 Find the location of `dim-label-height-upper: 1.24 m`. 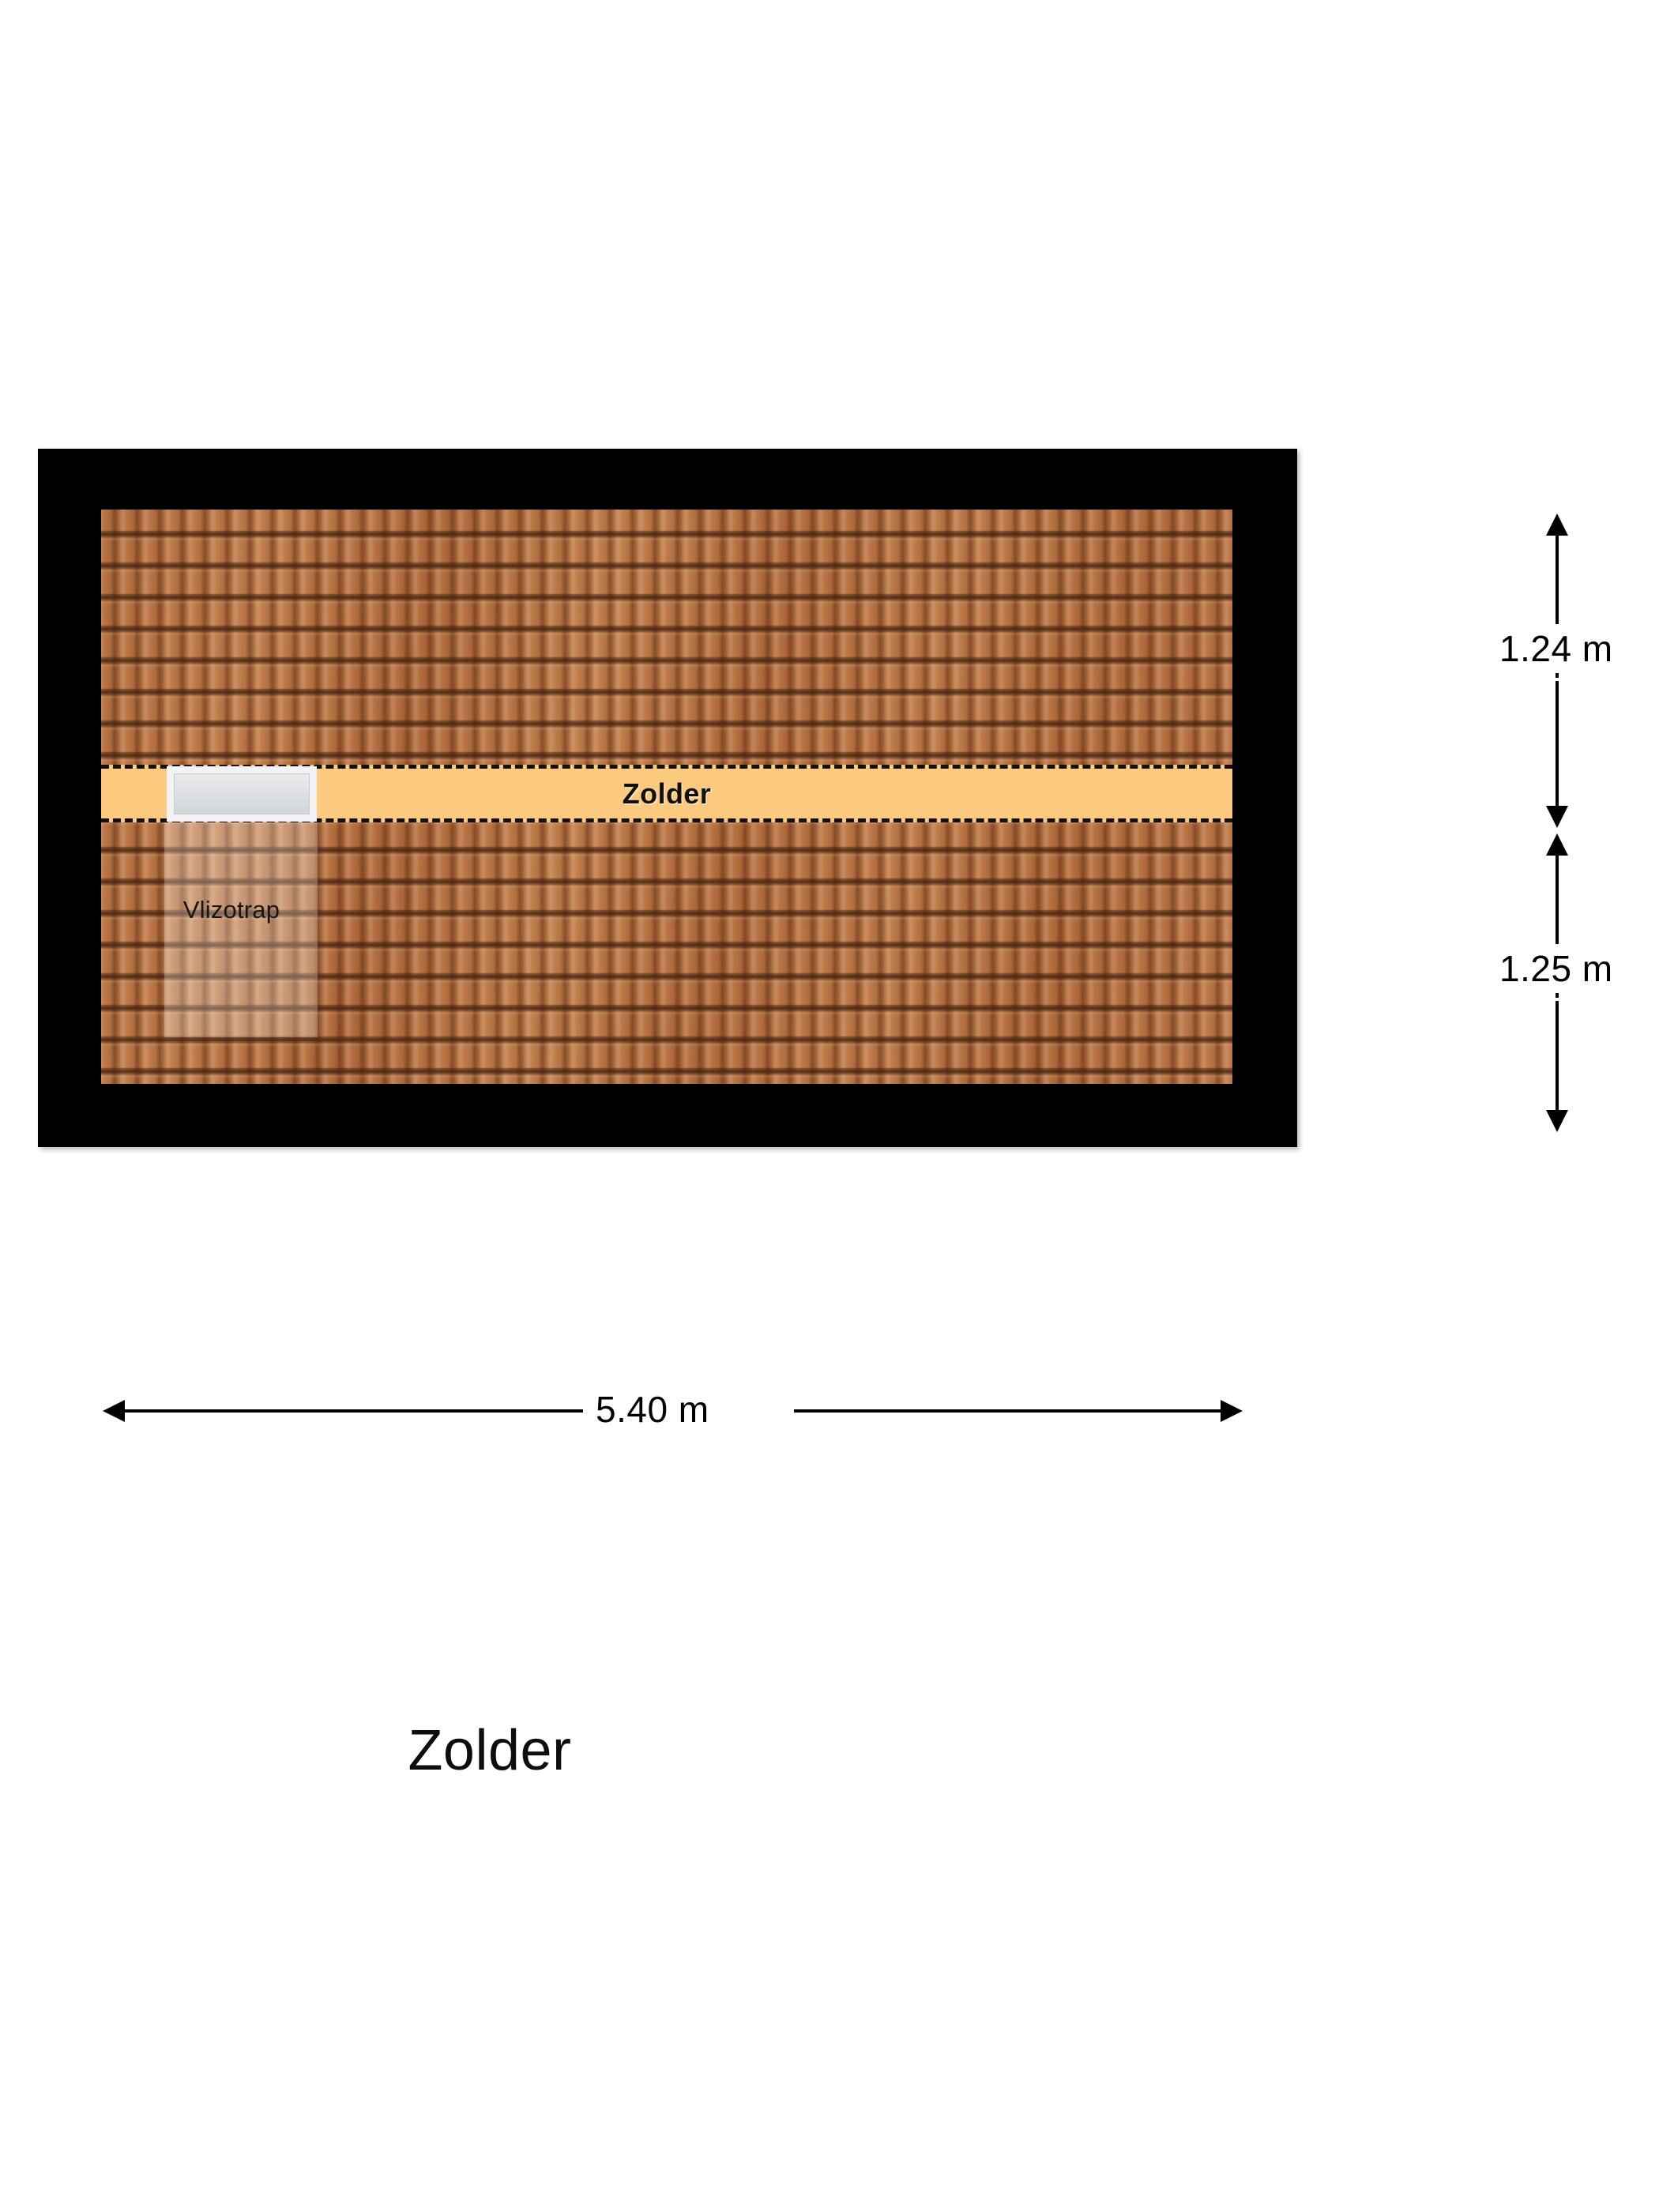

dim-label-height-upper: 1.24 m is located at coordinates (1557, 649).